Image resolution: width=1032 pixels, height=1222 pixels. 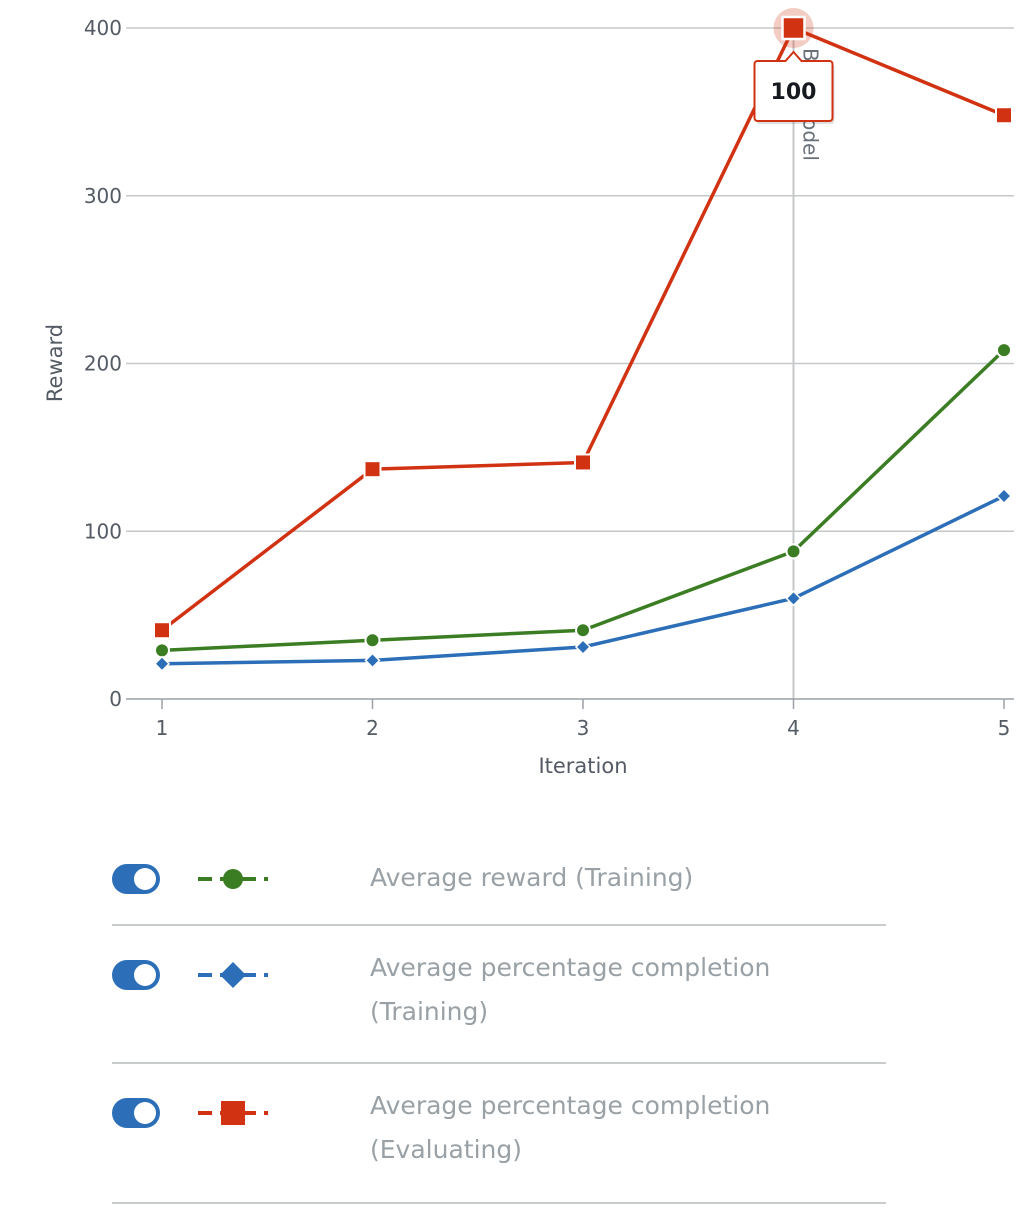 I want to click on y-tick-label-400: 400, so click(x=103, y=28).